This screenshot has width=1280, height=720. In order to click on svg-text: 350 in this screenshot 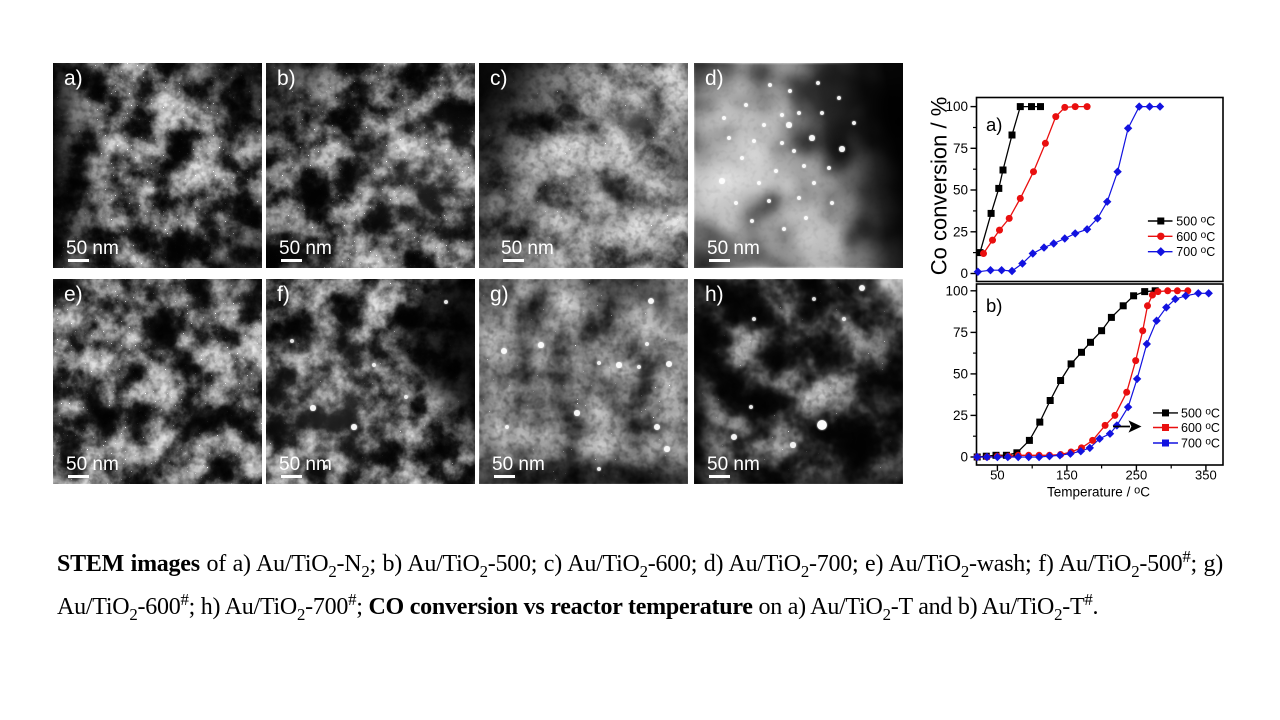, I will do `click(1206, 475)`.